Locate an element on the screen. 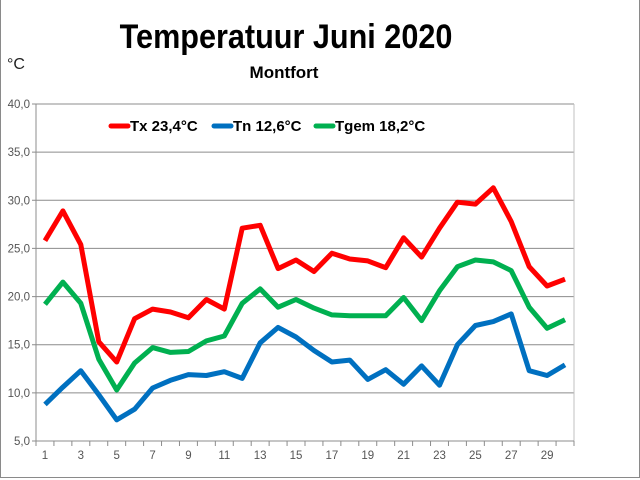 This screenshot has width=640, height=480. x-tick-label: 5 is located at coordinates (116, 456).